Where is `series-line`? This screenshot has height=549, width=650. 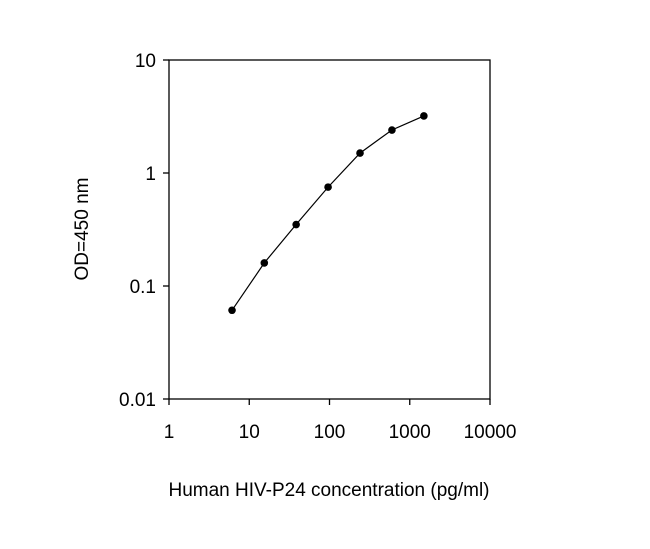 series-line is located at coordinates (328, 213).